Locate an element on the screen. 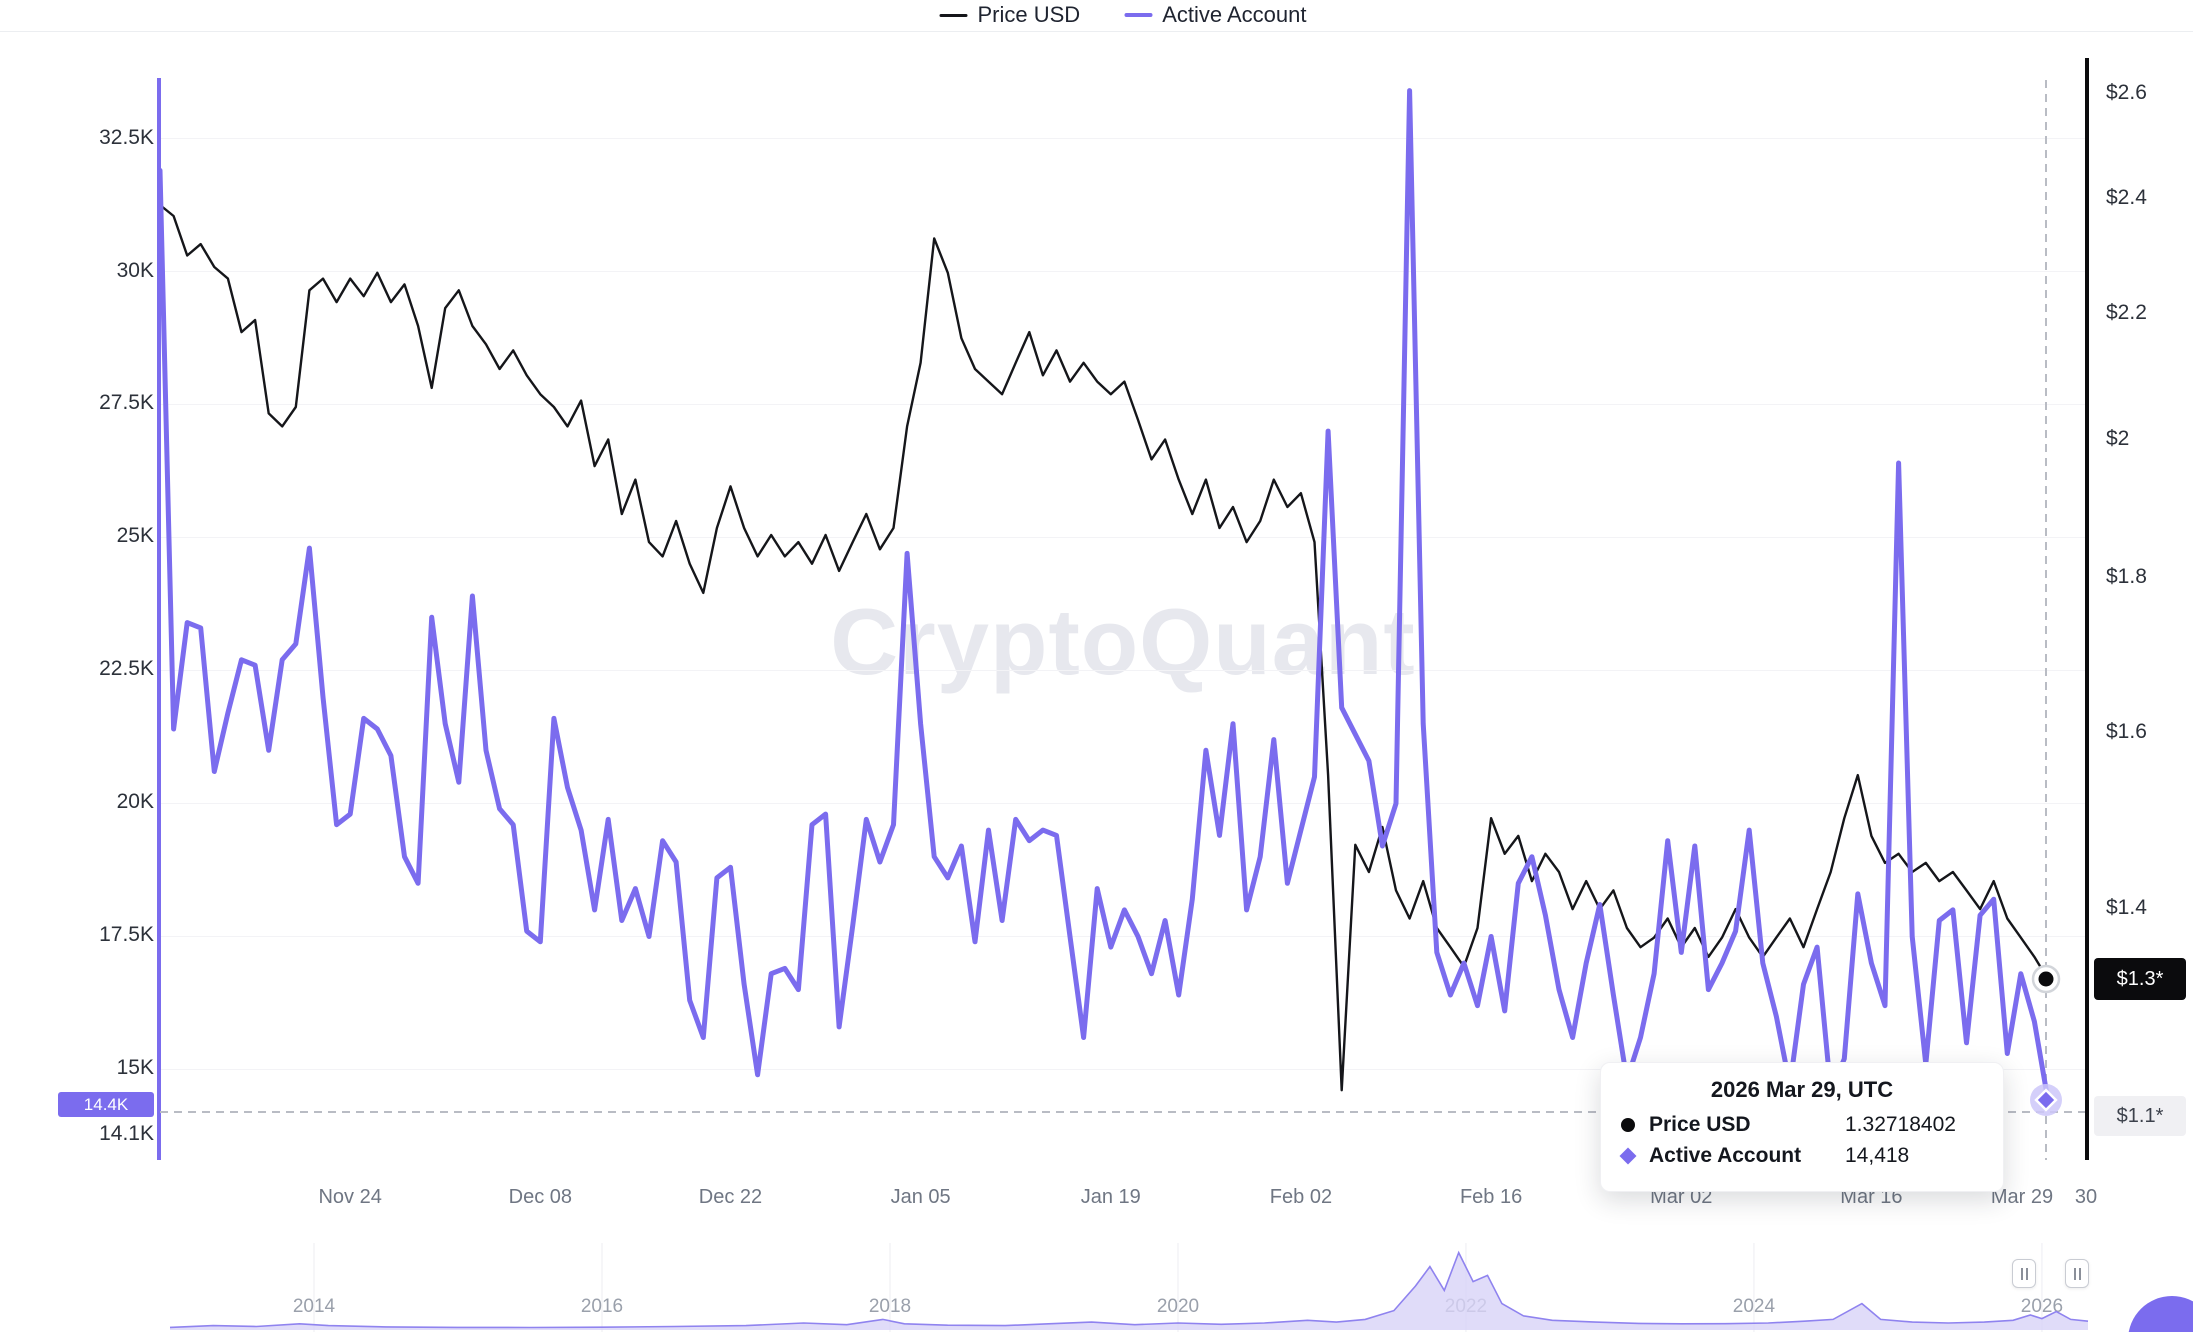 This screenshot has height=1332, width=2193. navigator-handle-right is located at coordinates (2077, 1273).